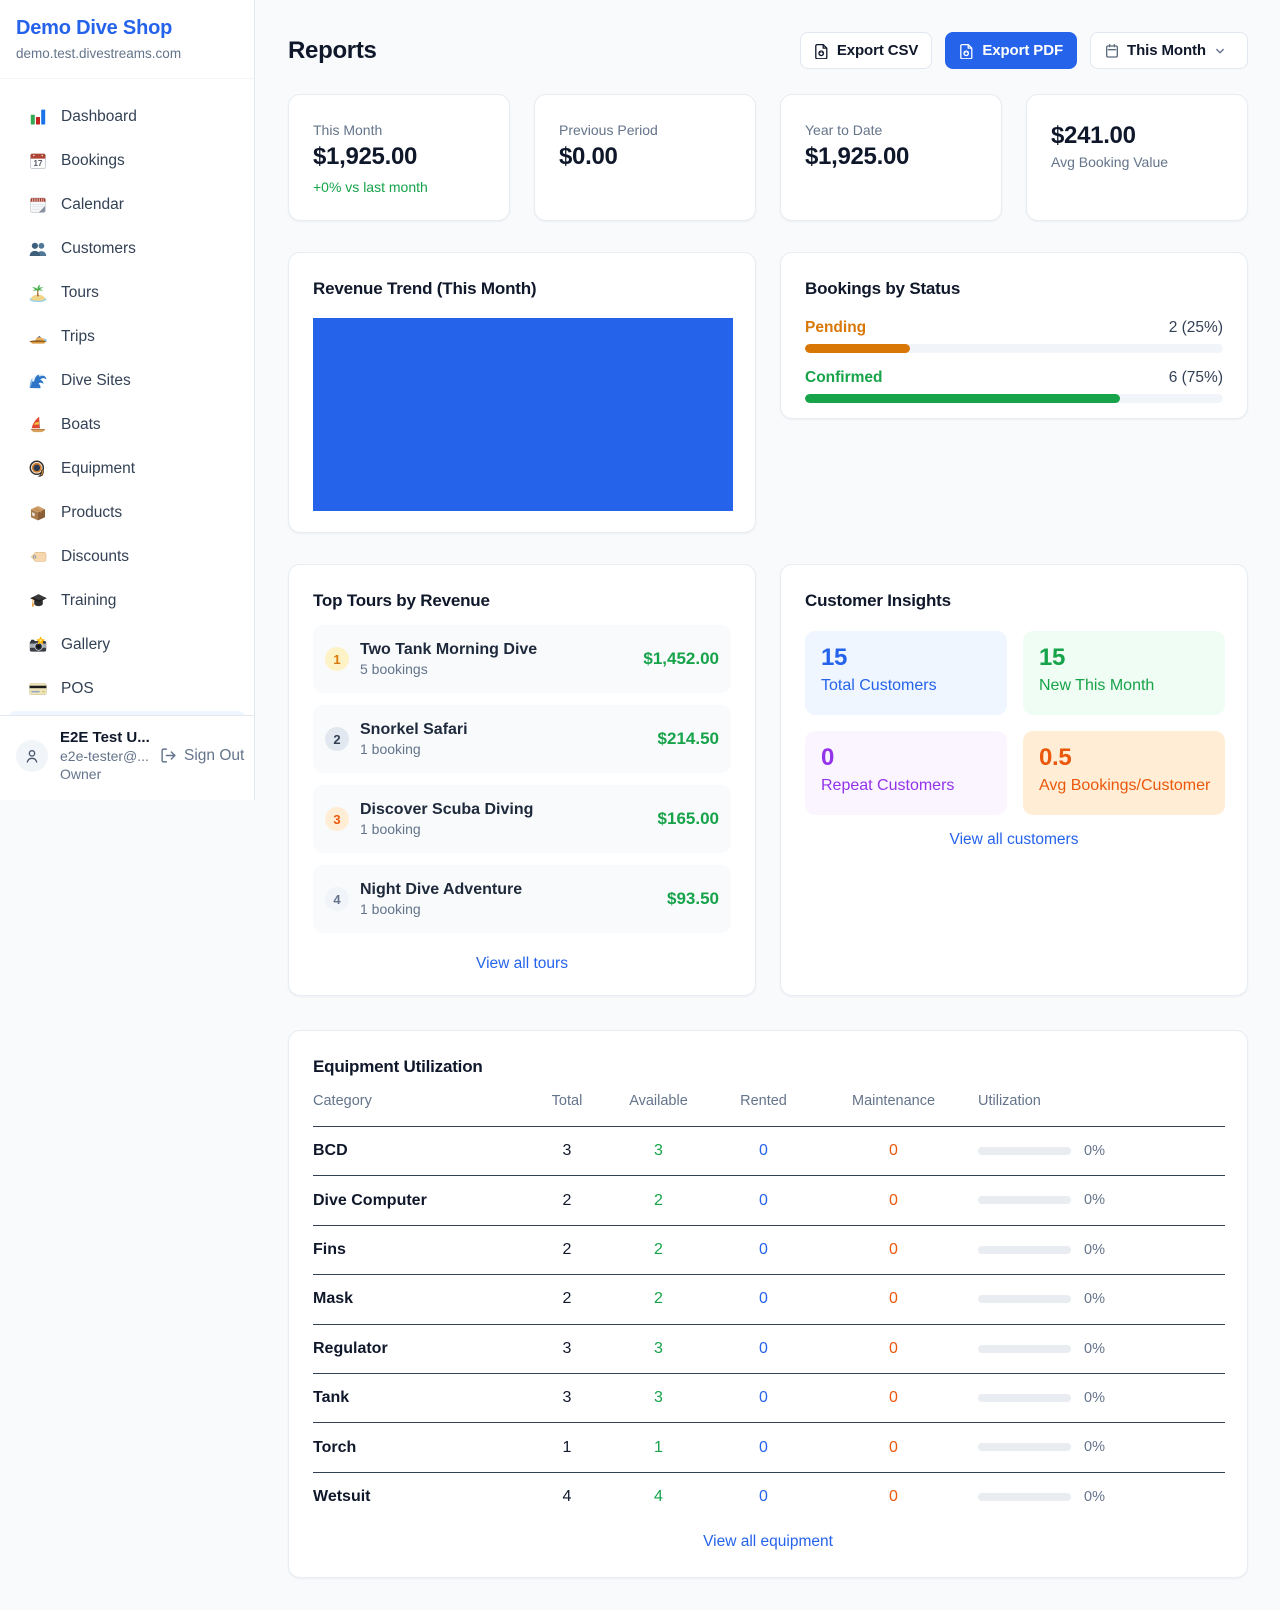  What do you see at coordinates (38, 163) in the screenshot?
I see `svg-text: 17` at bounding box center [38, 163].